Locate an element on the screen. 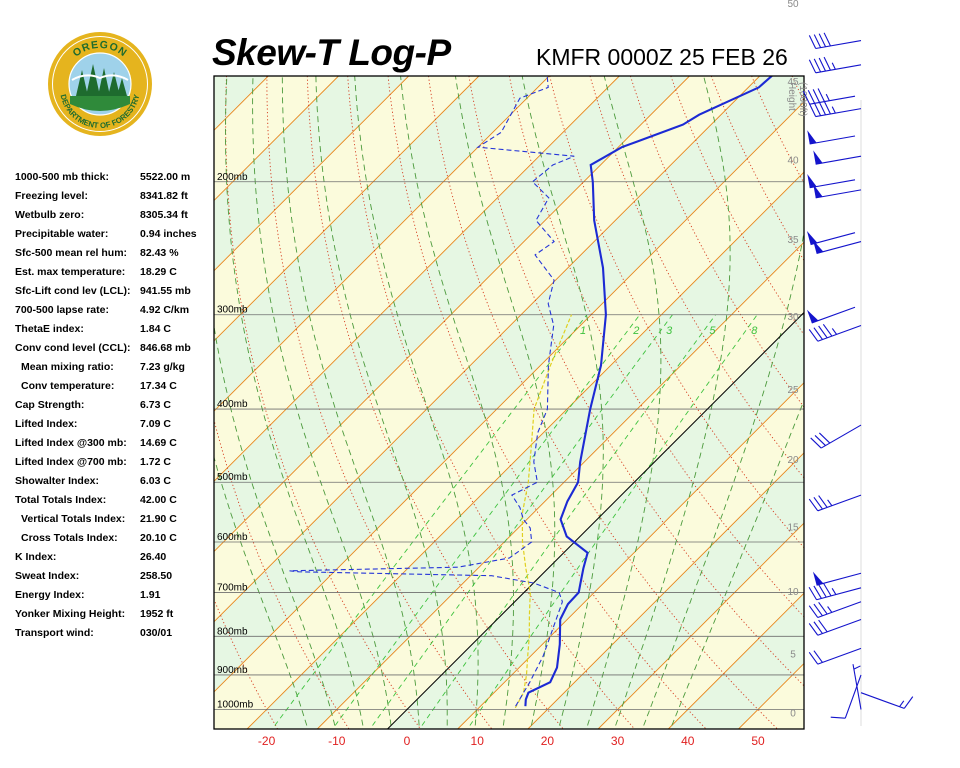 This screenshot has width=960, height=768. stat-value: 42.00 C is located at coordinates (158, 500).